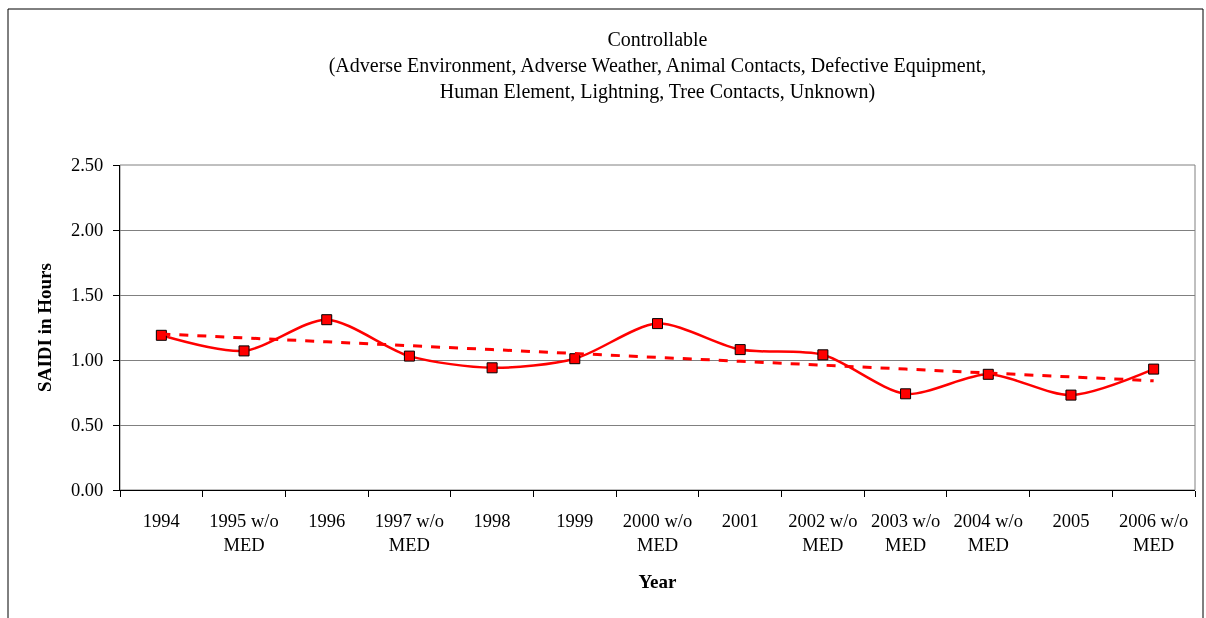  I want to click on x-tick-label: 2002 w/o MED, so click(823, 533).